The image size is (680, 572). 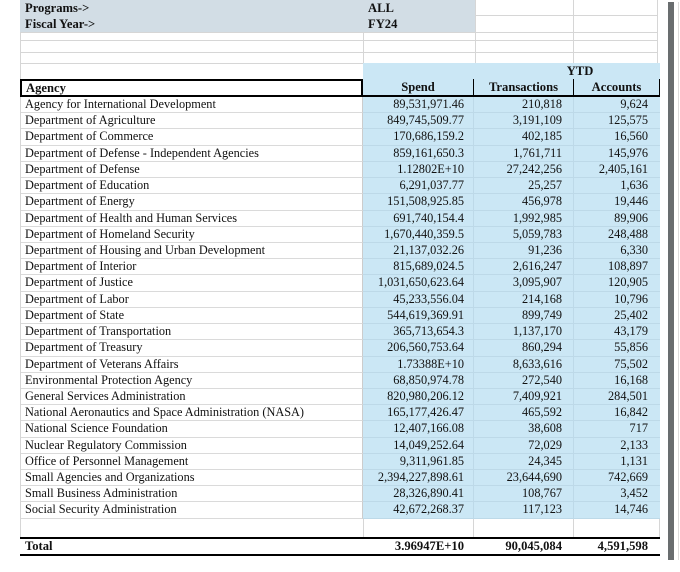 I want to click on cell-accounts: 6,330, so click(x=616, y=251).